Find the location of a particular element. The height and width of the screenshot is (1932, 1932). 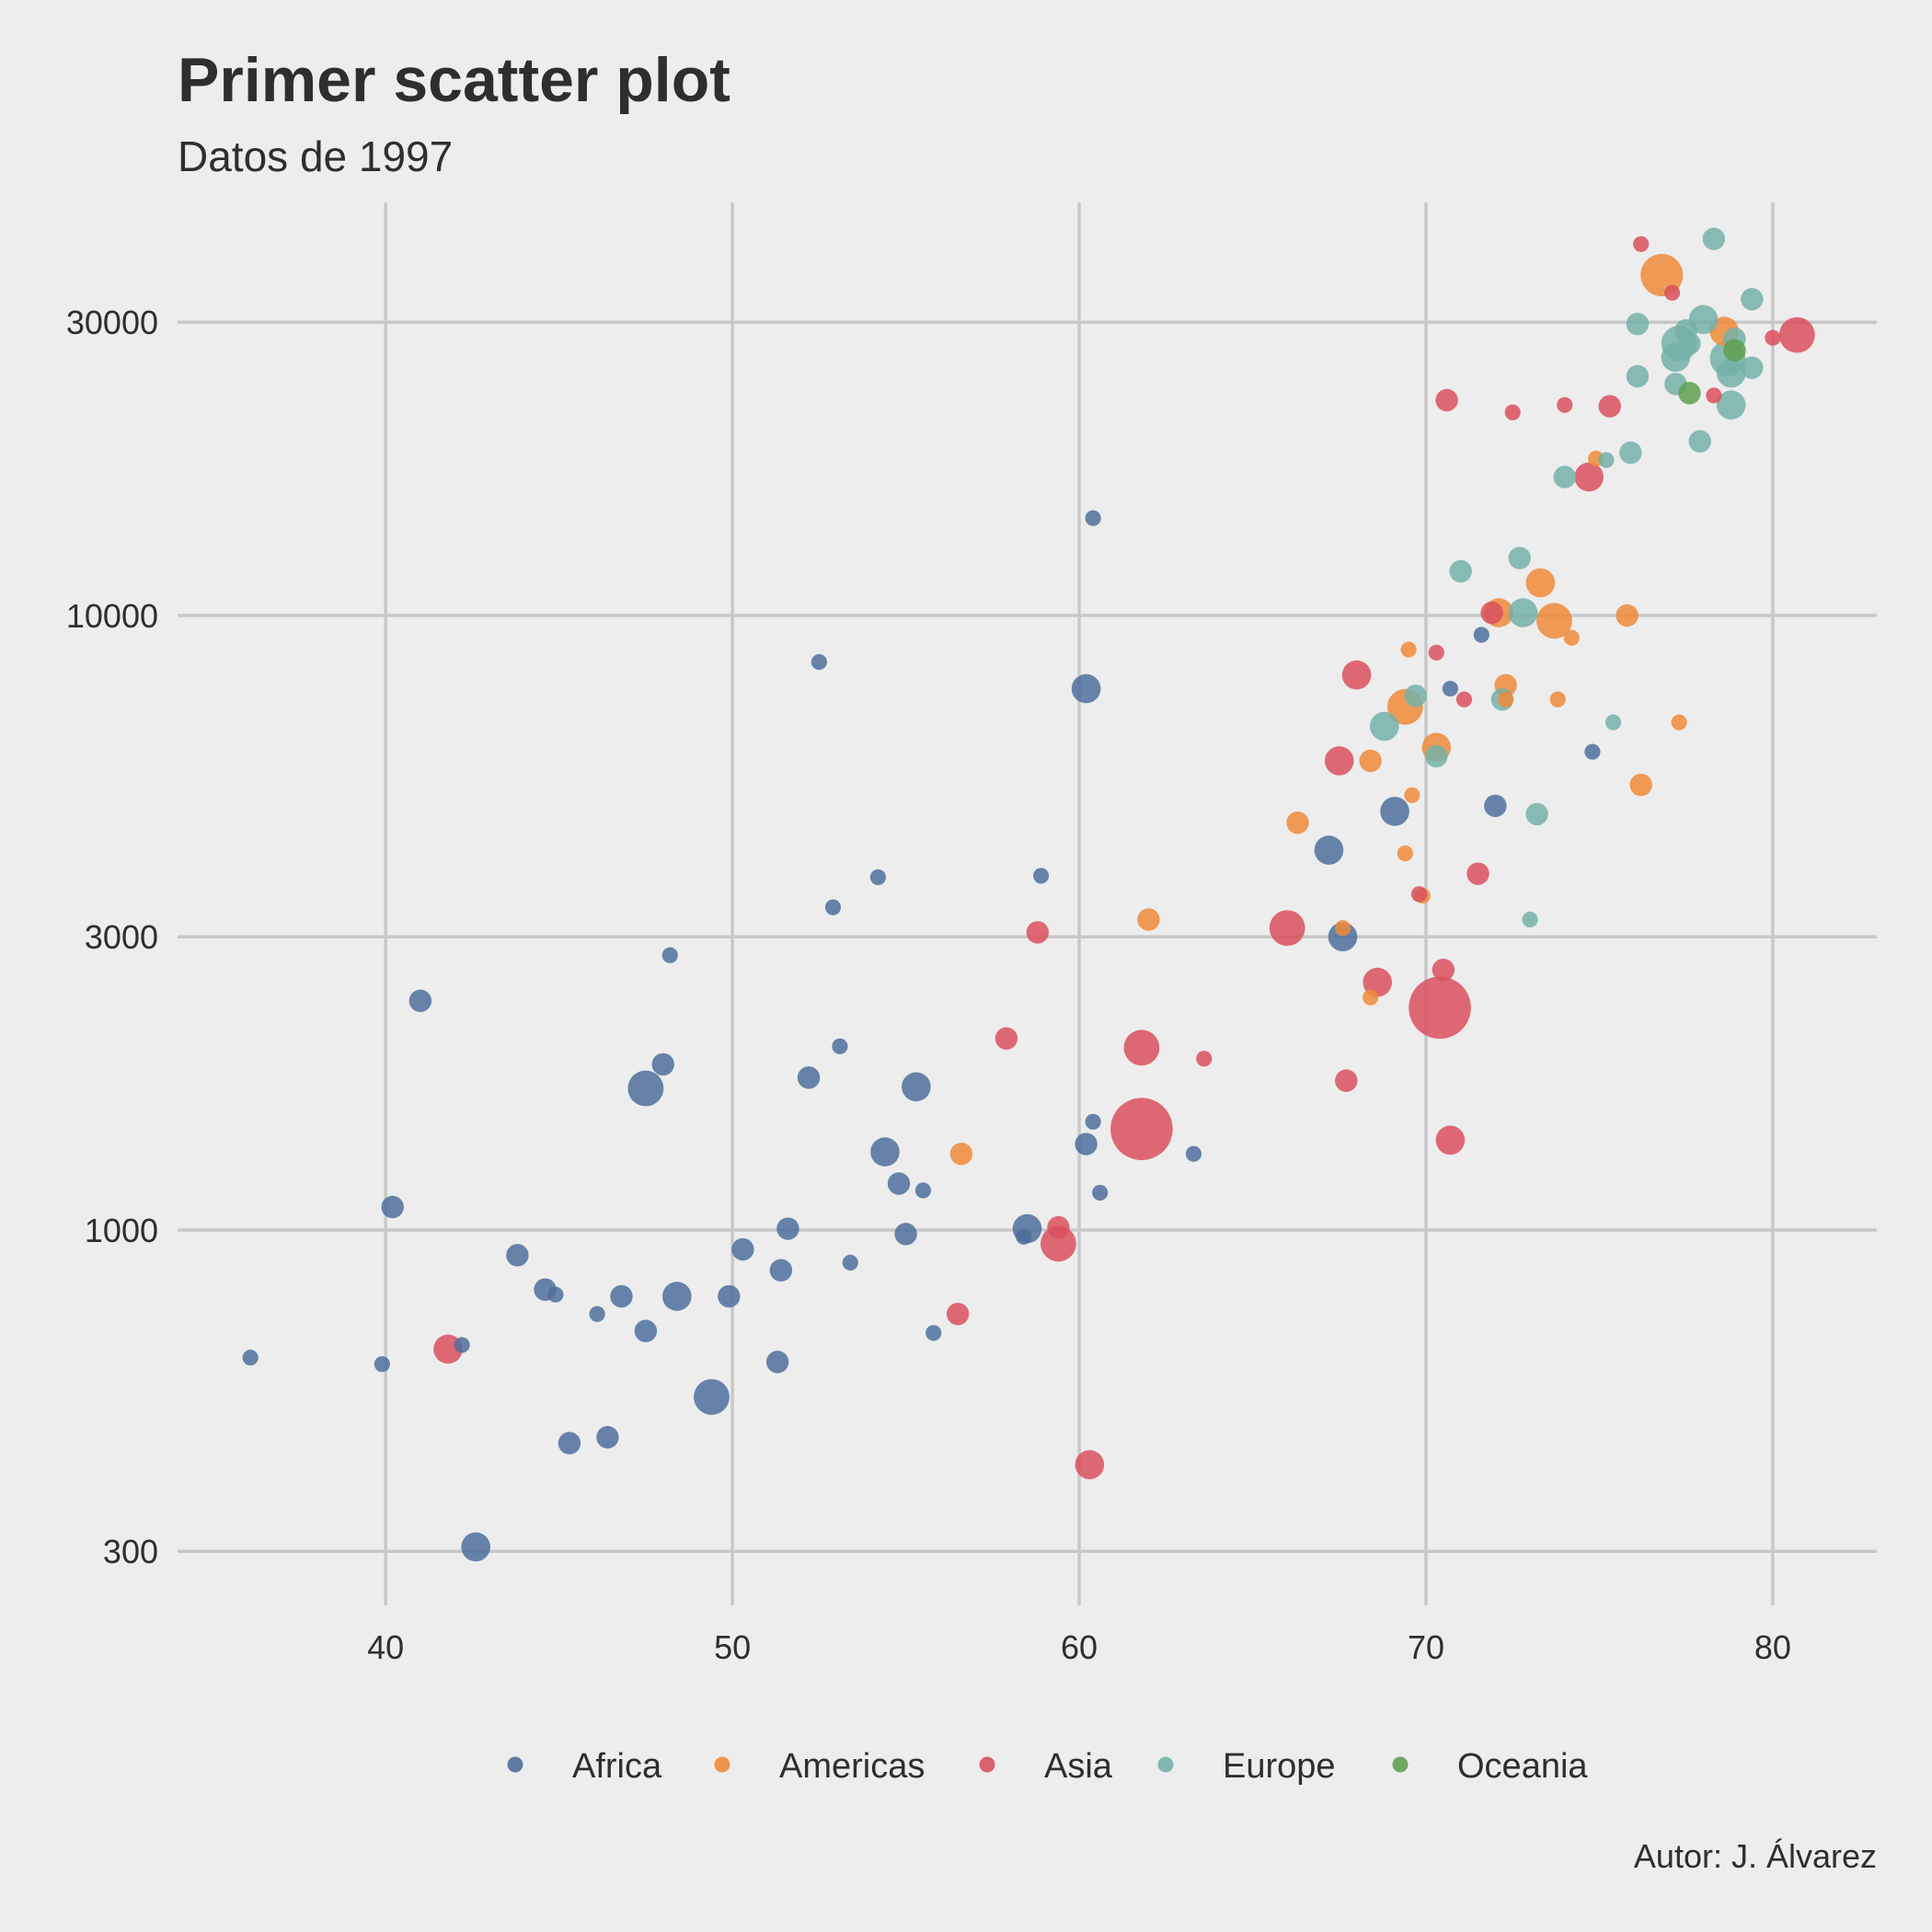

legend: Africa Americas Asia Europe Oceania is located at coordinates (1047, 1766).